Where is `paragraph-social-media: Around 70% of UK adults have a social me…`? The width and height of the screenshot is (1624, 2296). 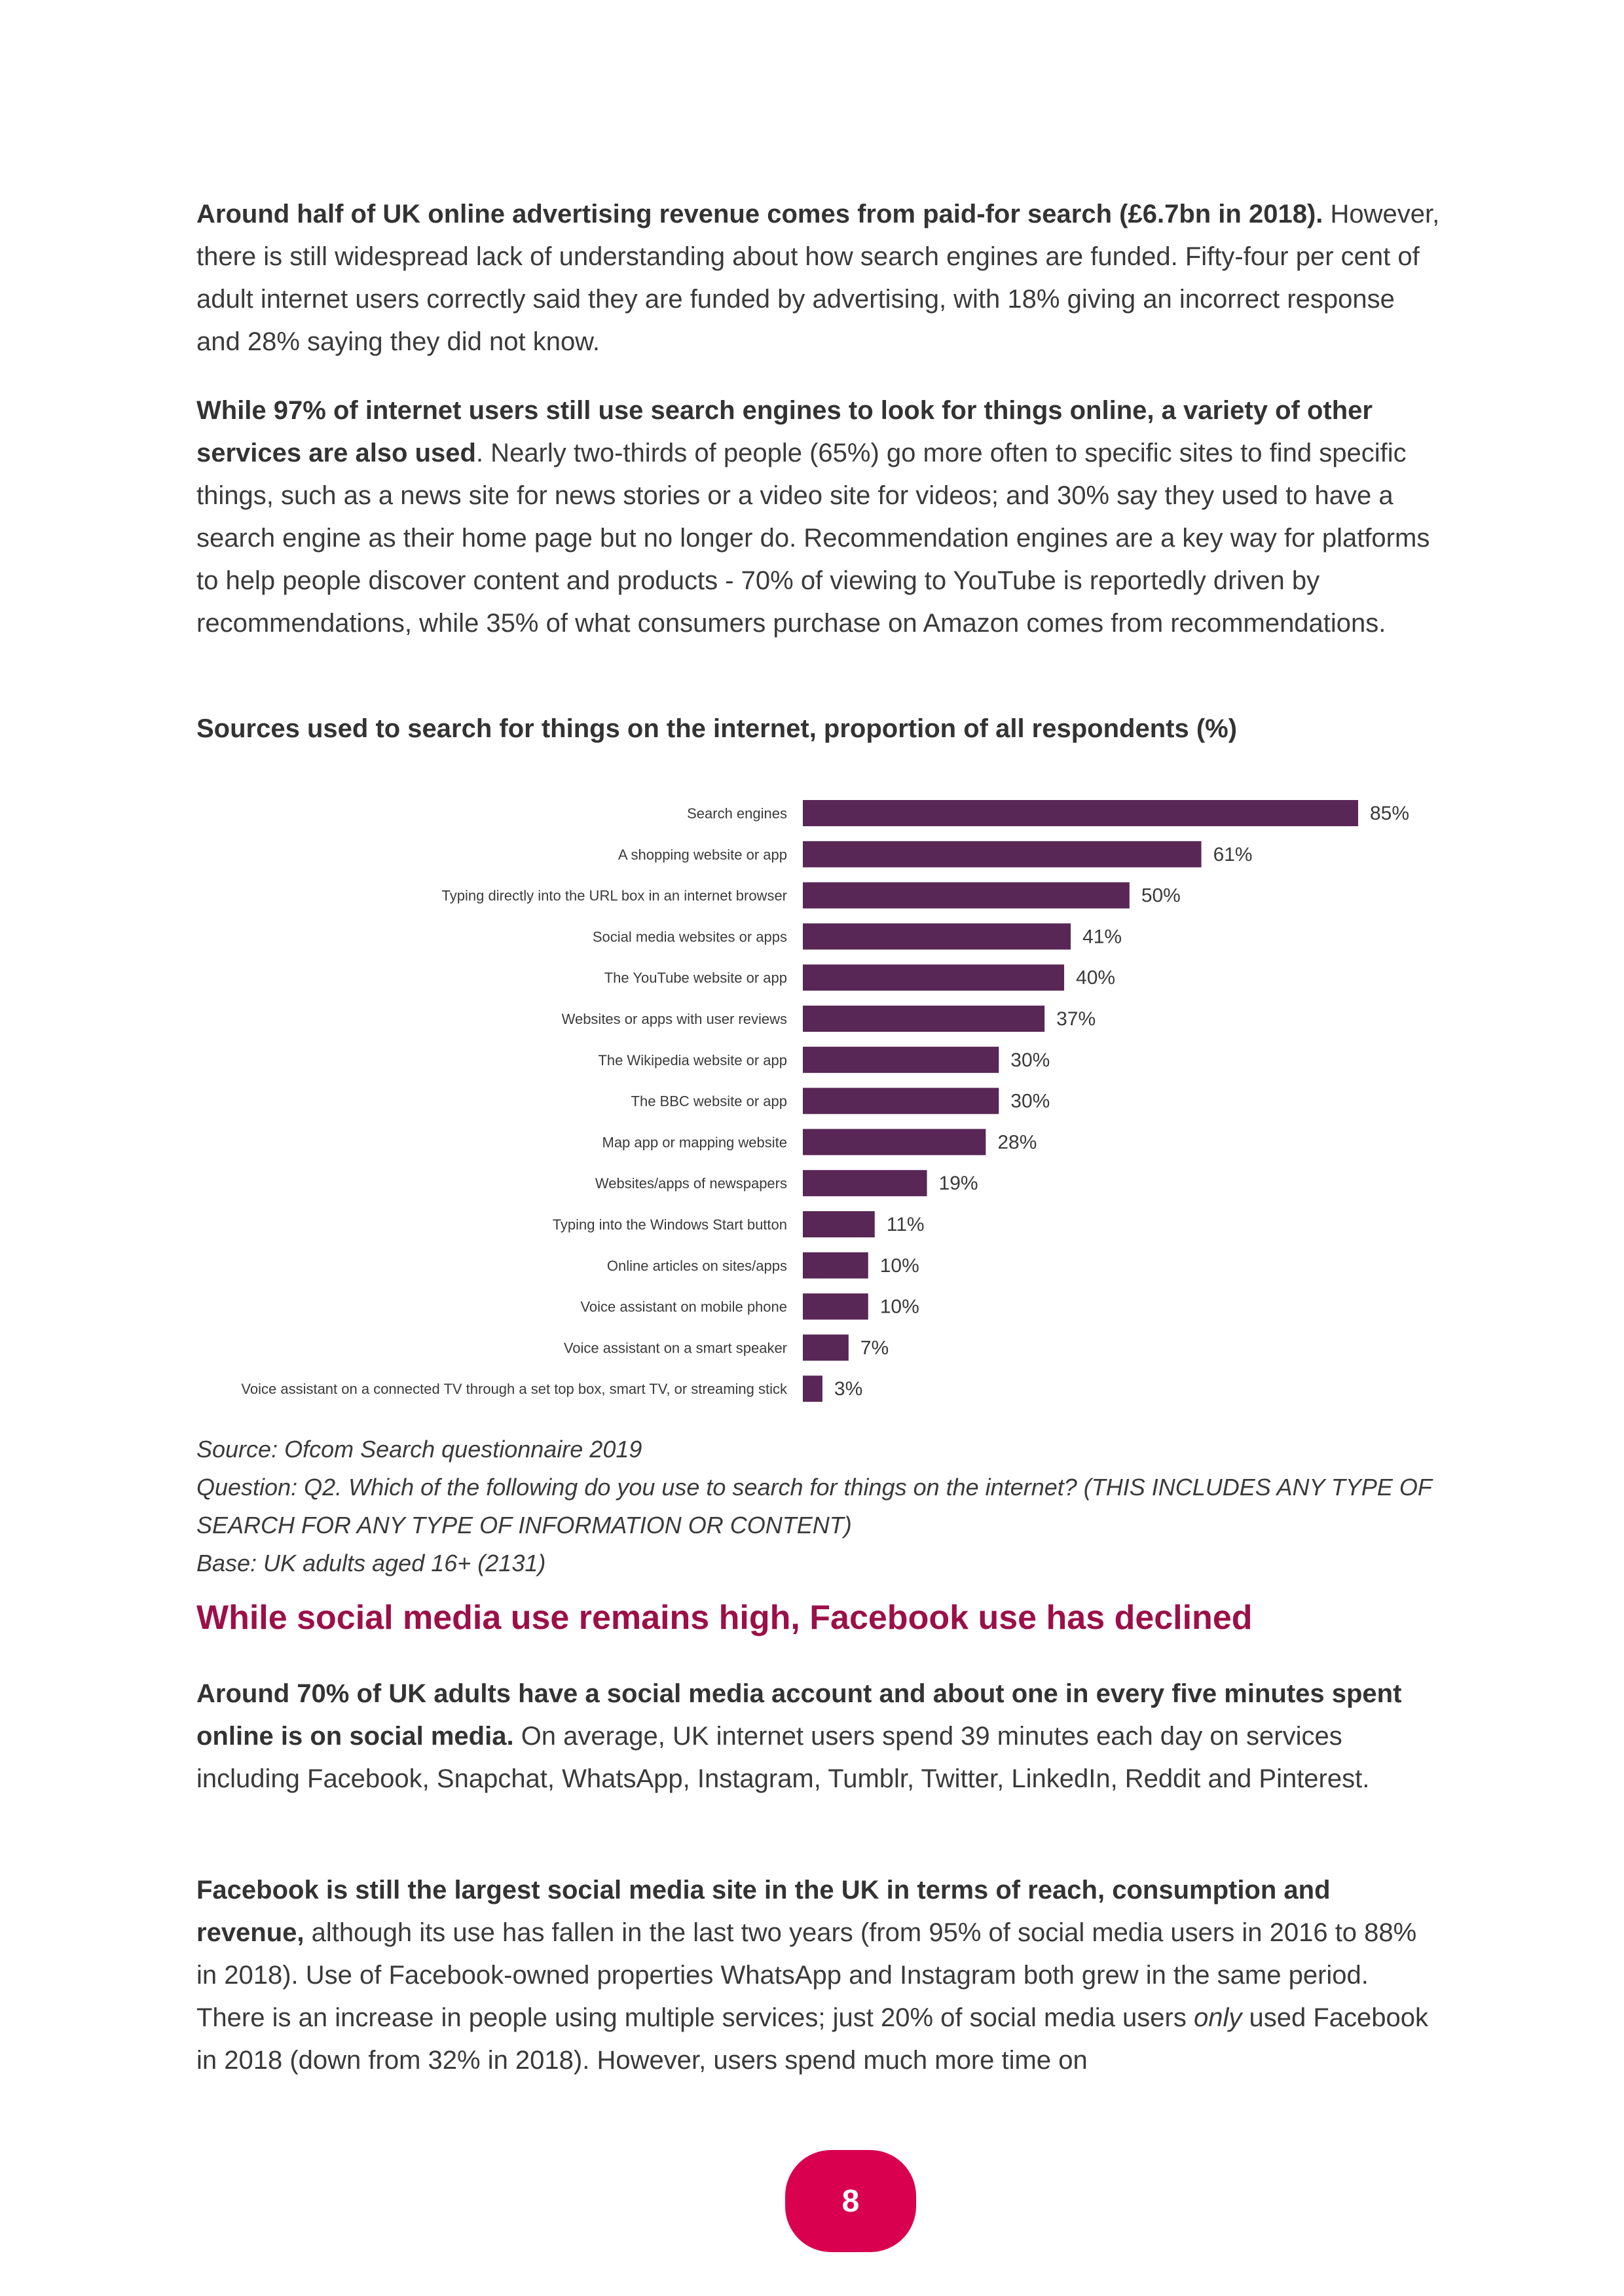 paragraph-social-media: Around 70% of UK adults have a social me… is located at coordinates (818, 1736).